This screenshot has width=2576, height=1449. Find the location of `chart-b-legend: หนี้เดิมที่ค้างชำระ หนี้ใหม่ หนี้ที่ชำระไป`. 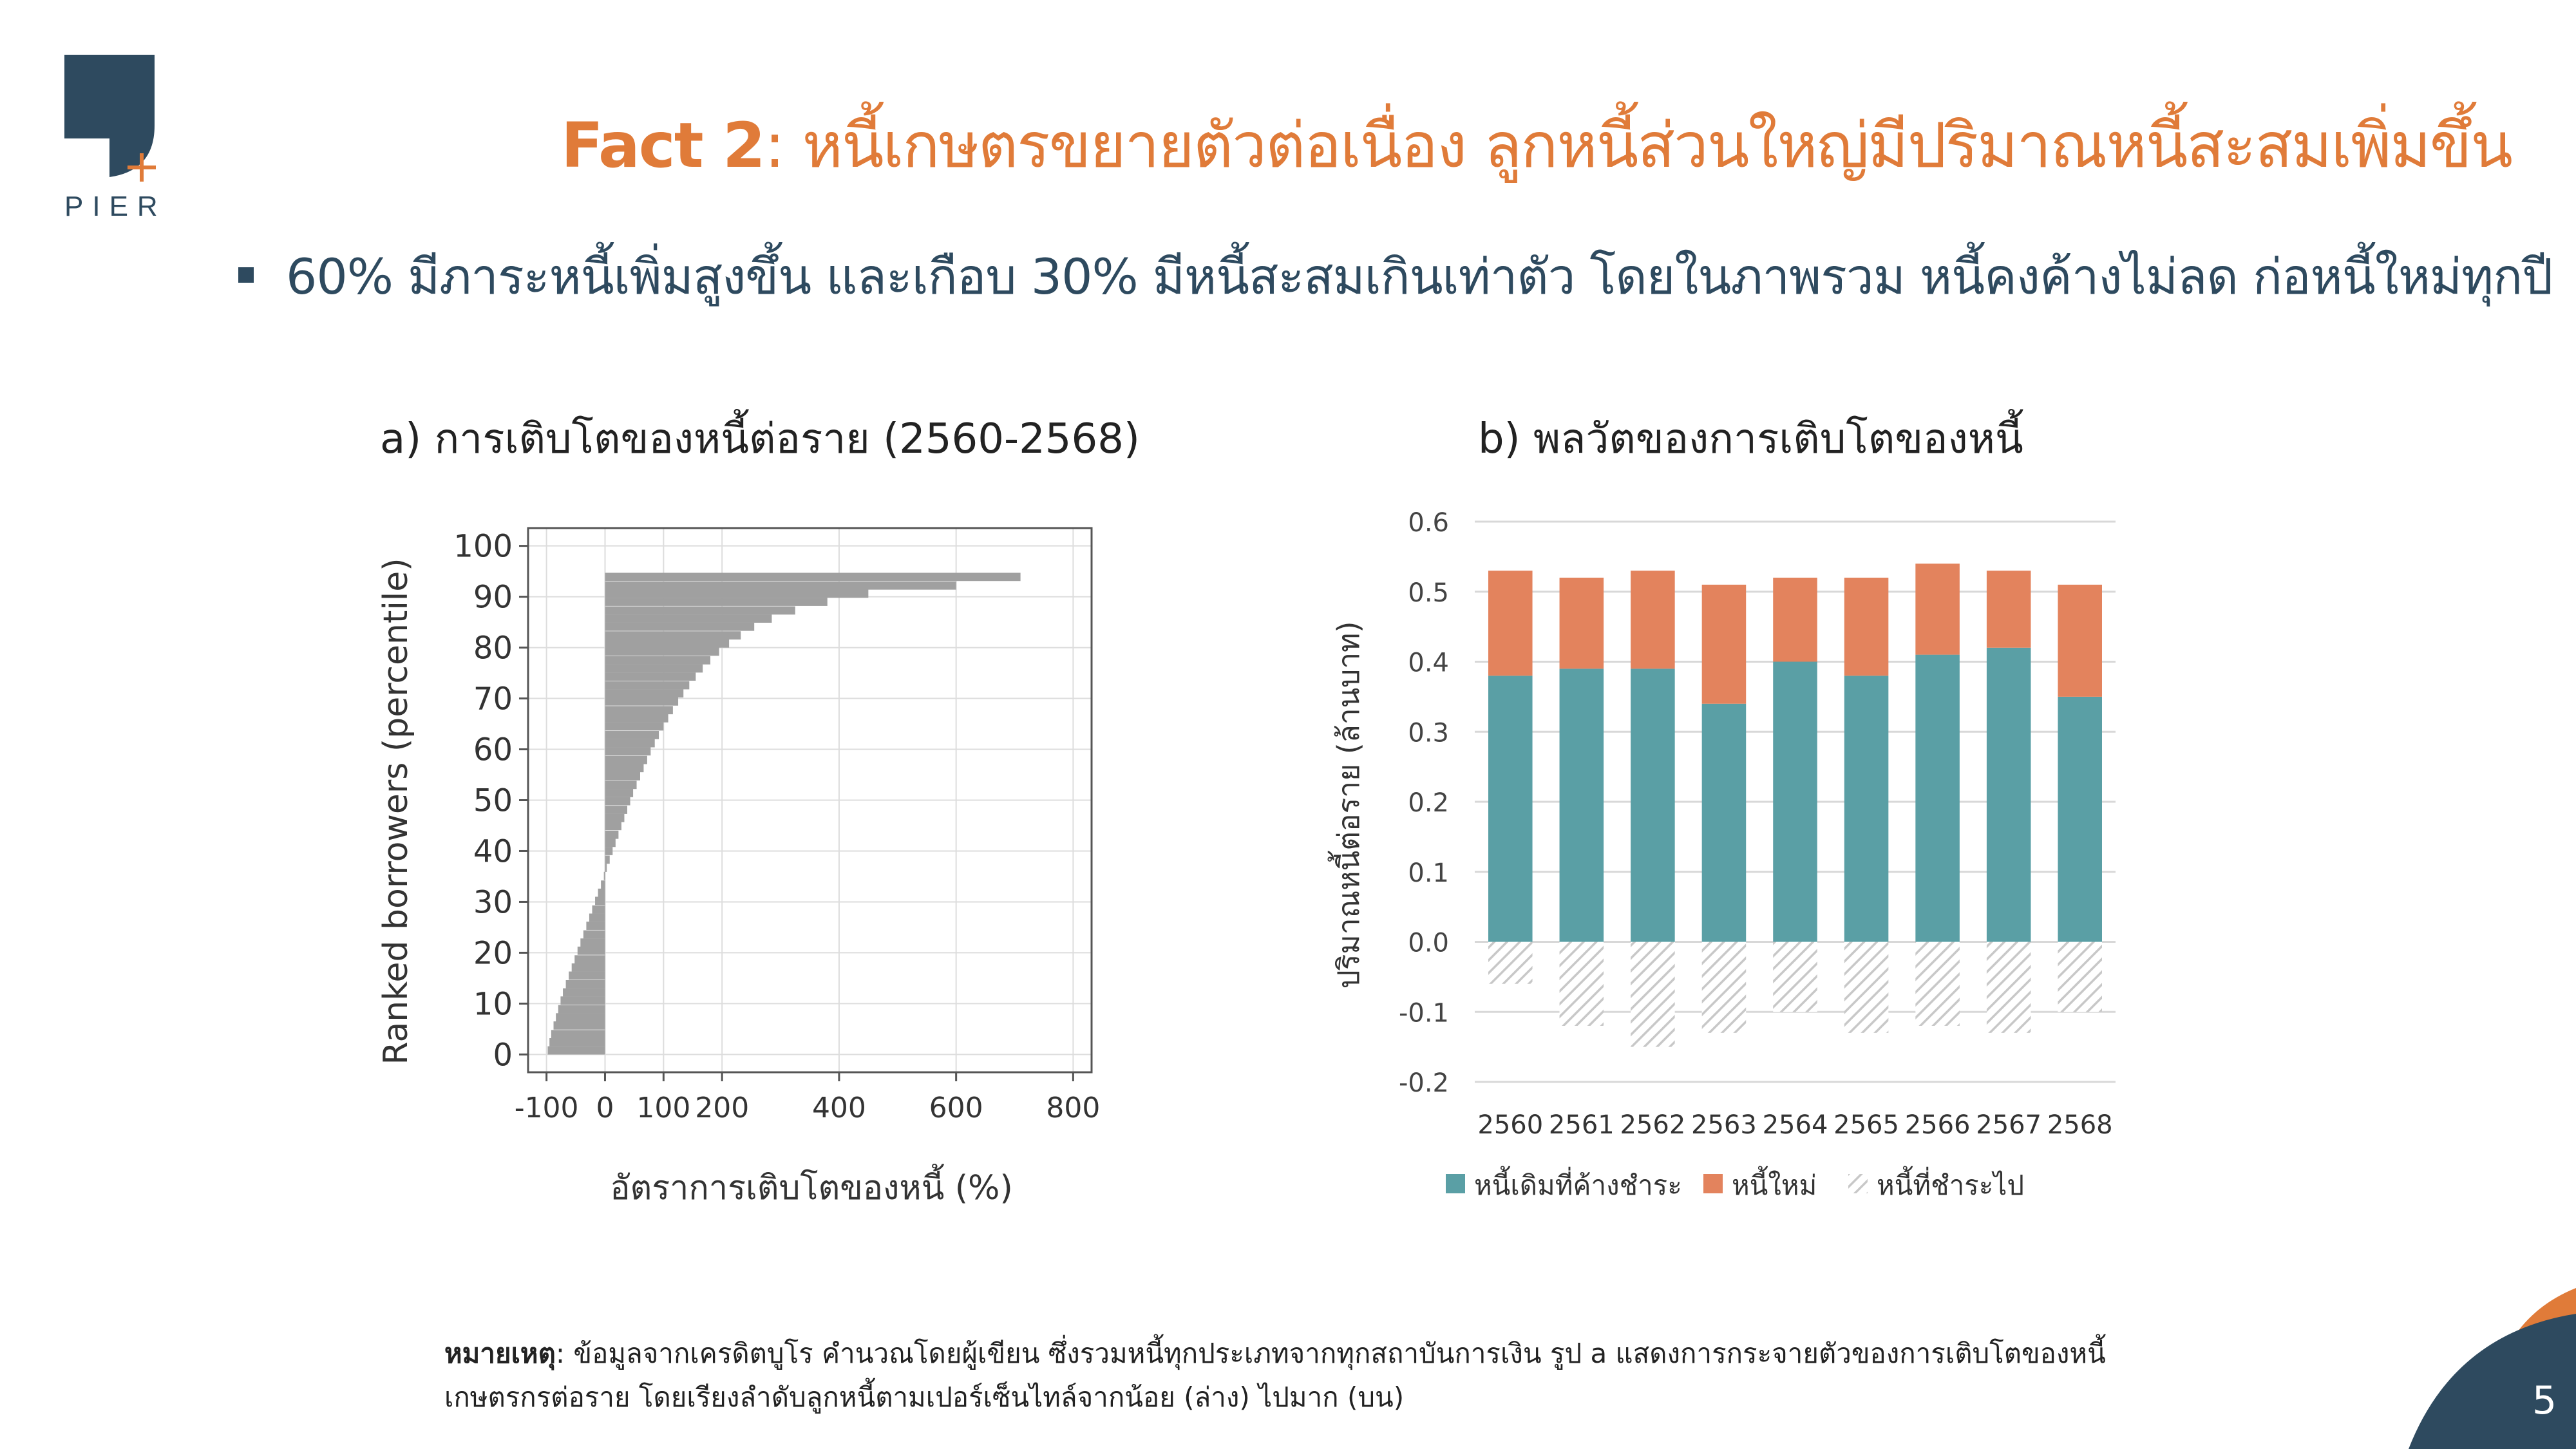

chart-b-legend: หนี้เดิมที่ค้างชำระ หนี้ใหม่ หนี้ที่ชำระไป is located at coordinates (1735, 1183).